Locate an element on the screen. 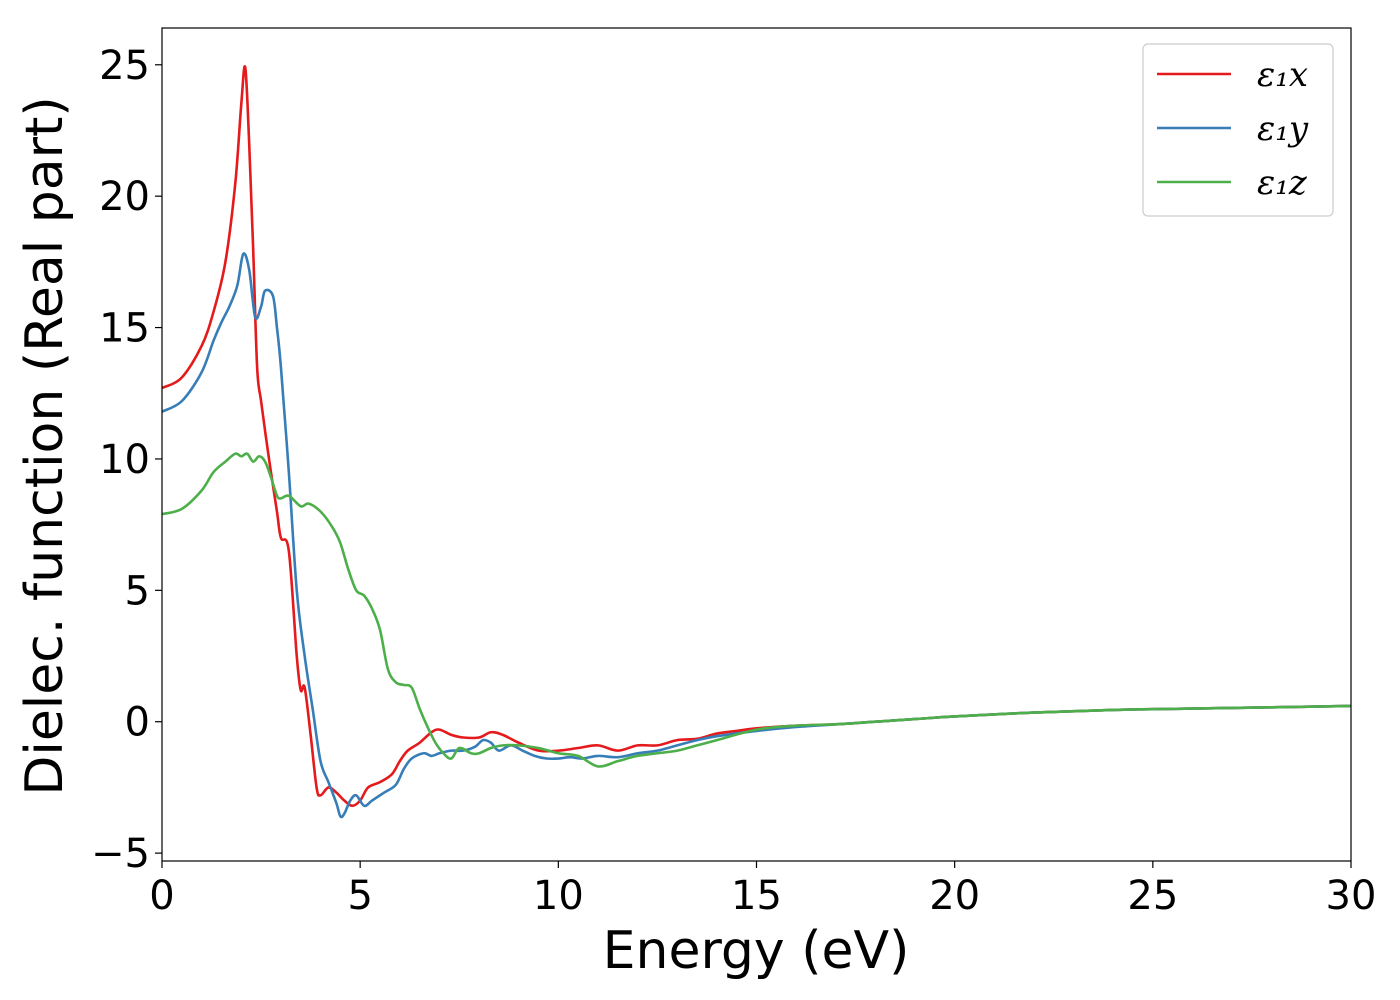 This screenshot has width=1400, height=1000. y-tick-label: 15 is located at coordinates (124, 329).